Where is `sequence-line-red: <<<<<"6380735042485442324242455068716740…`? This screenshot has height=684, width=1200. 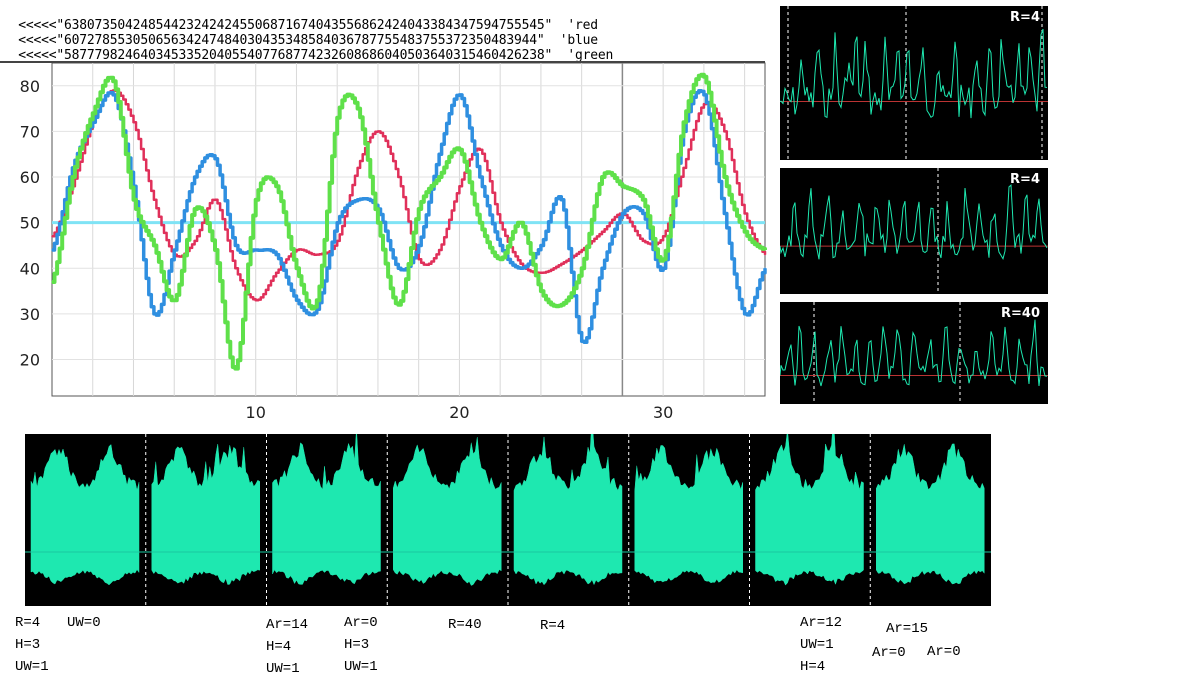
sequence-line-red: <<<<<"6380735042485442324242455068716740… is located at coordinates (308, 25).